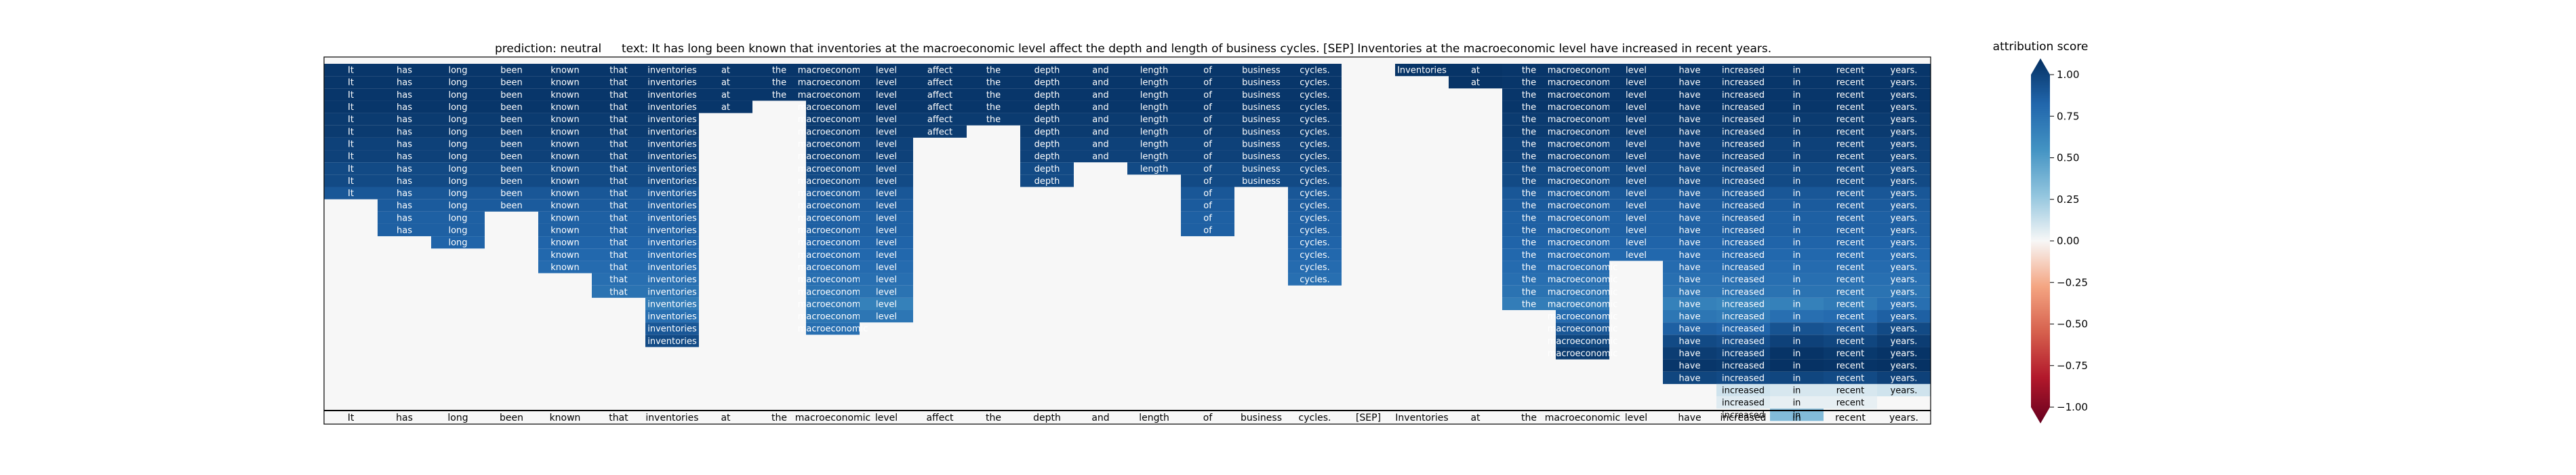 This screenshot has width=2576, height=475. Describe the element at coordinates (457, 181) in the screenshot. I see `cell-token-label: long` at that location.